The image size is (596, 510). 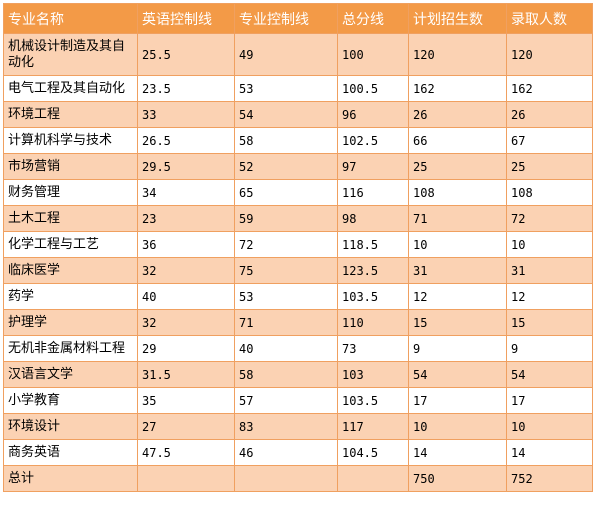 I want to click on cell-admitted-count: 14, so click(x=549, y=452).